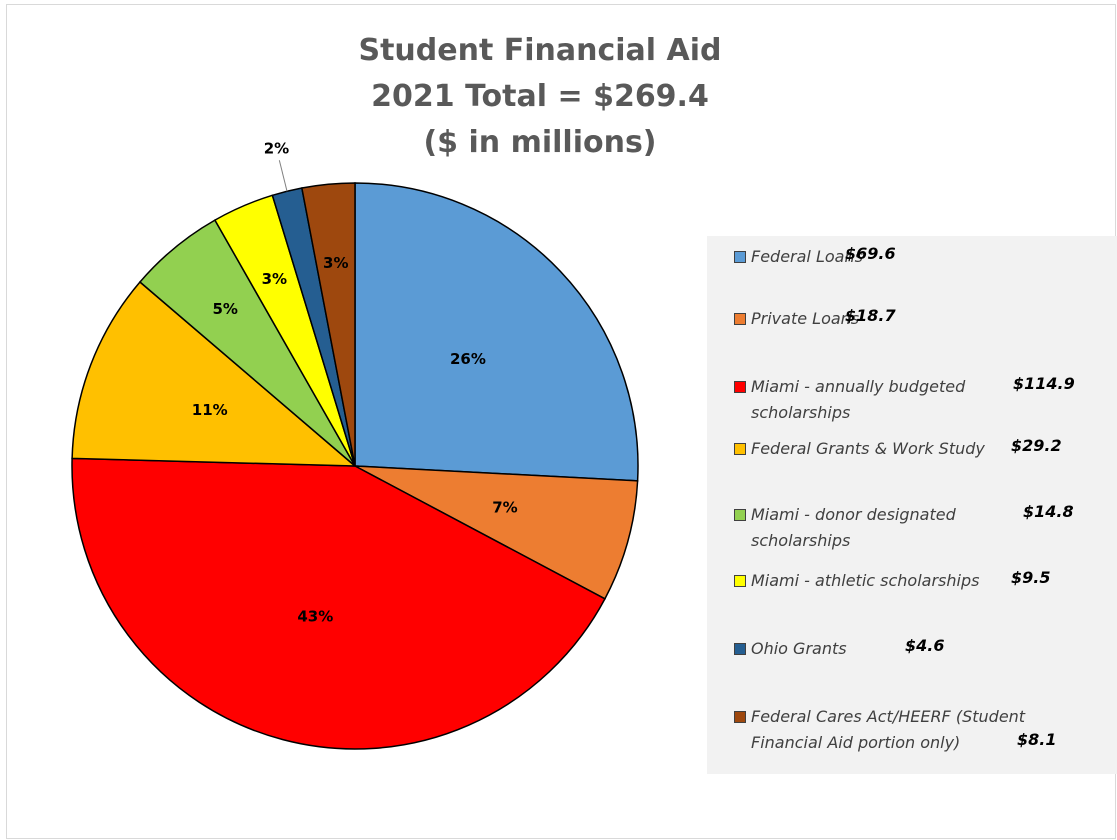 The image size is (1117, 840). Describe the element at coordinates (274, 279) in the screenshot. I see `percent-label-miami-athletic-scholarships: 3%` at that location.